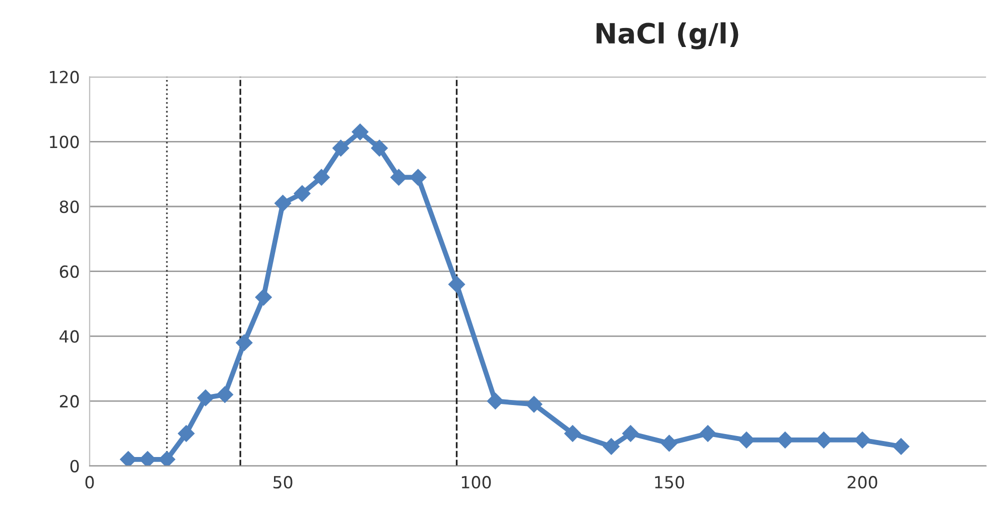  What do you see at coordinates (69, 401) in the screenshot?
I see `y-tick-label: 20` at bounding box center [69, 401].